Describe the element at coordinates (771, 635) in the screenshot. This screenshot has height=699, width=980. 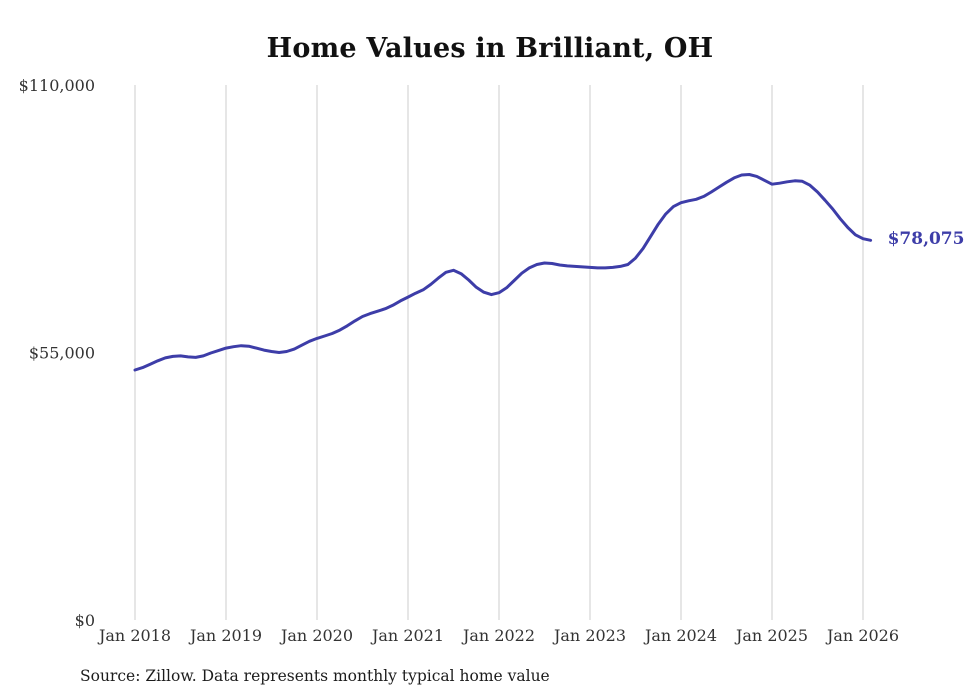
I see `x-tick-label: Jan 2025` at that location.